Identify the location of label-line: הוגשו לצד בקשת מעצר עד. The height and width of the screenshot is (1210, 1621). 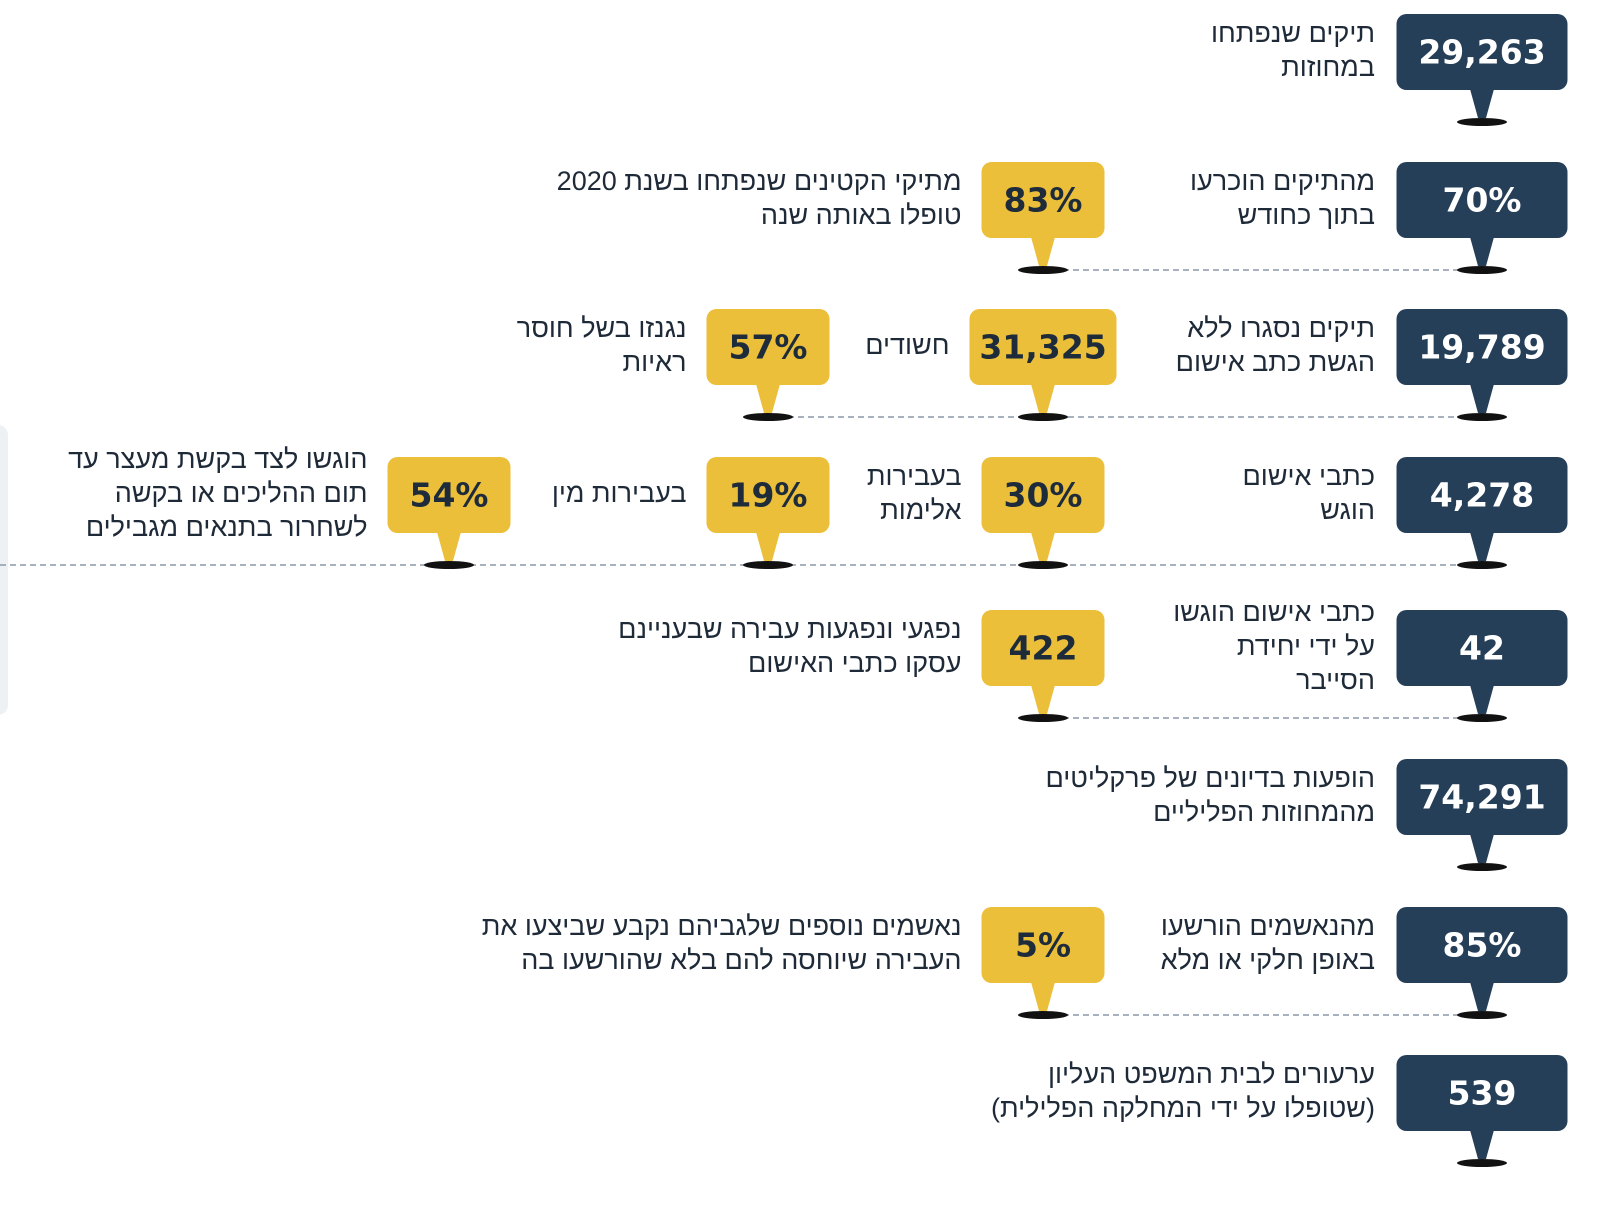
(218, 459).